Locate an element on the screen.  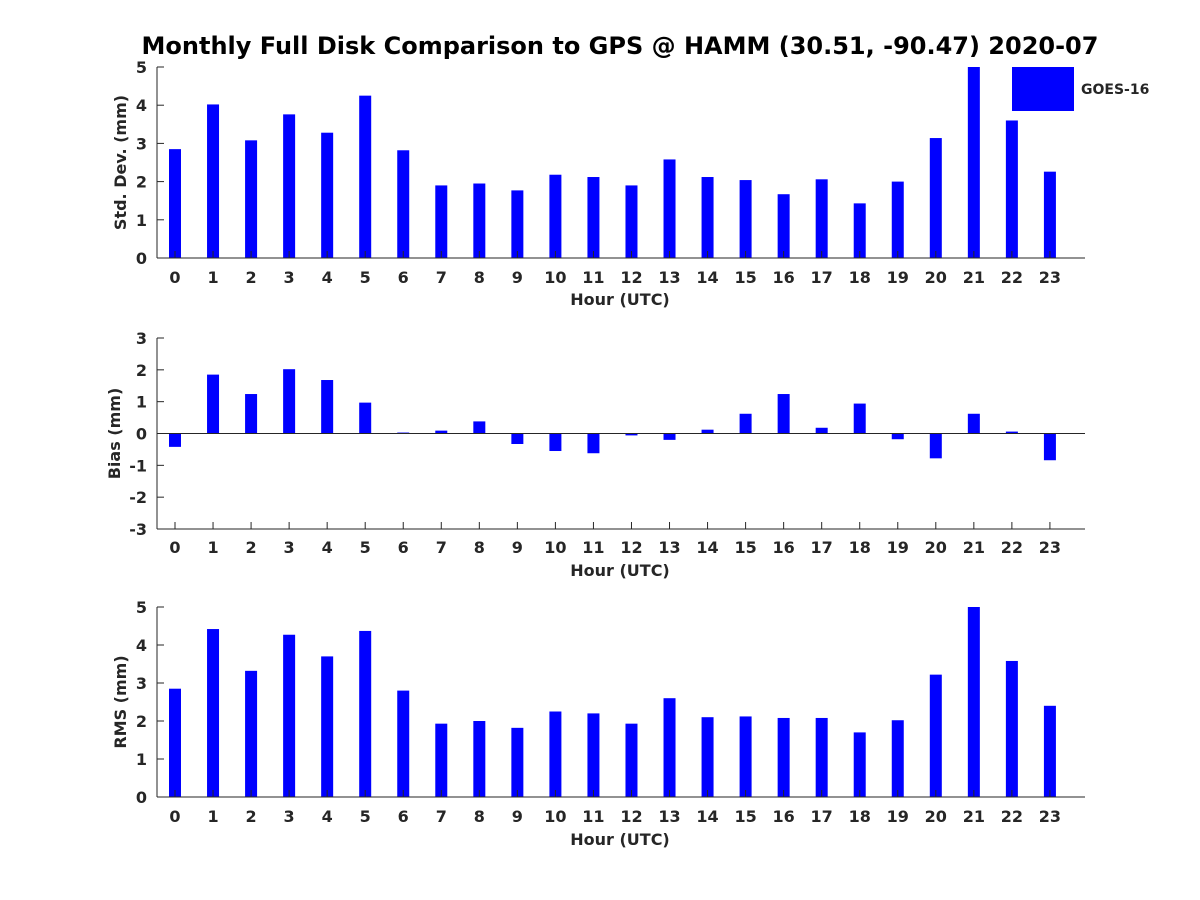
x-tick-label: 12 is located at coordinates (631, 277).